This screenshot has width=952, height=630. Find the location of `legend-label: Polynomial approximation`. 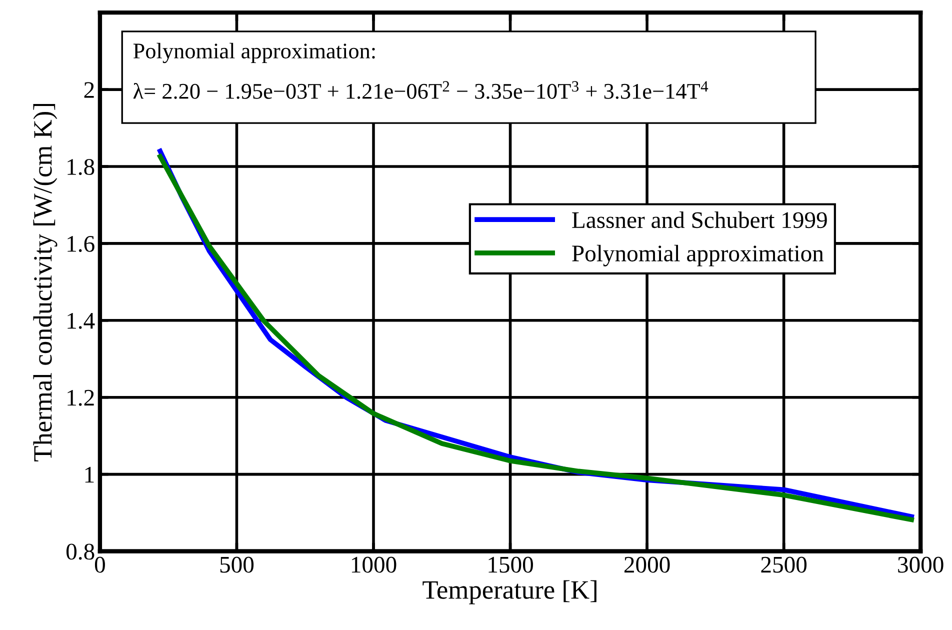

legend-label: Polynomial approximation is located at coordinates (698, 255).